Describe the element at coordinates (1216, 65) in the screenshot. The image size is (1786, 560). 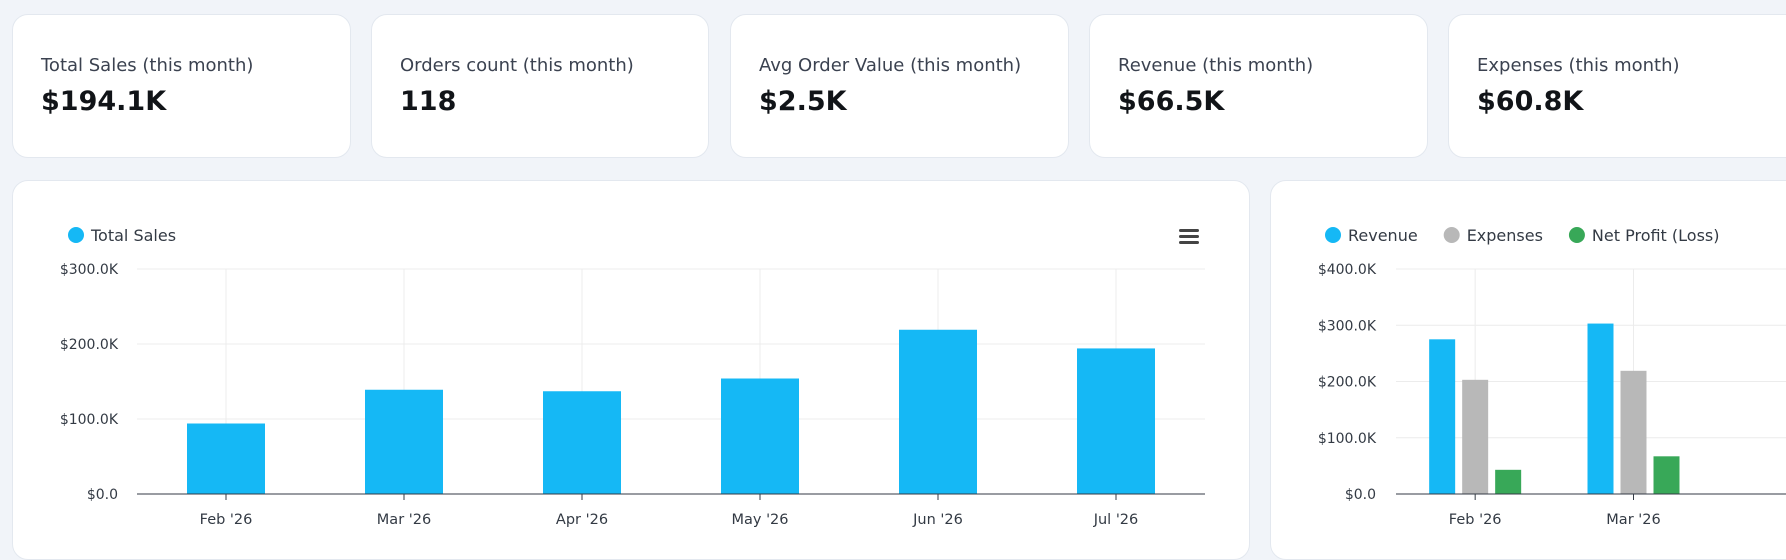
I see `kpi-label: Revenue (this month)` at that location.